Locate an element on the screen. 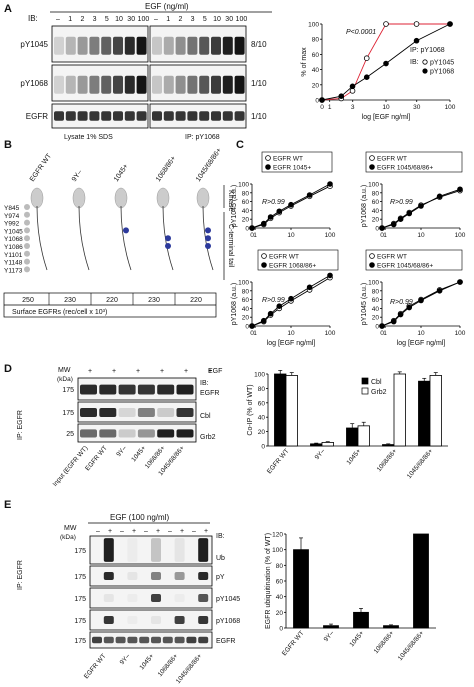 The image size is (474, 687). y-tick-label: 120 is located at coordinates (277, 535).